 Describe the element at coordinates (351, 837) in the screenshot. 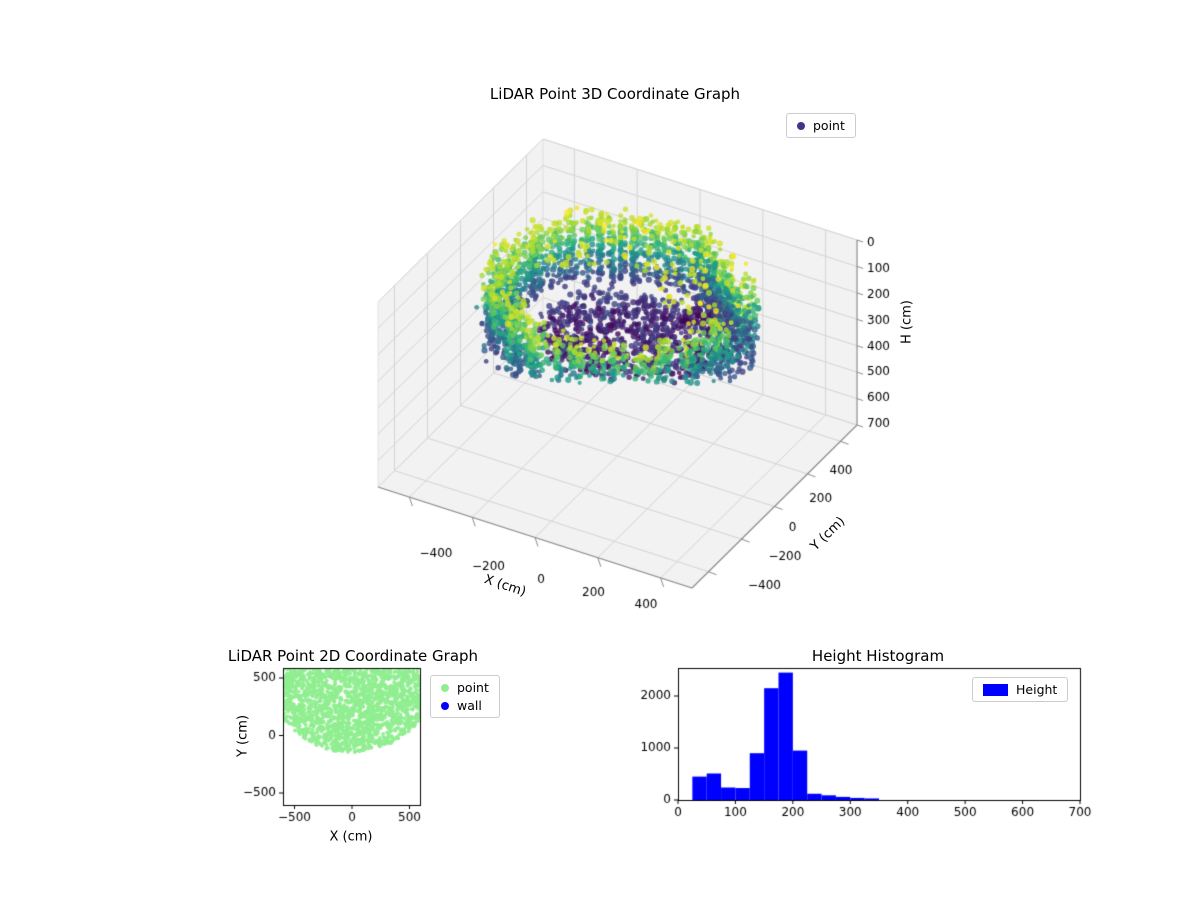

I see `plot2d-xlabel: X (cm)` at that location.